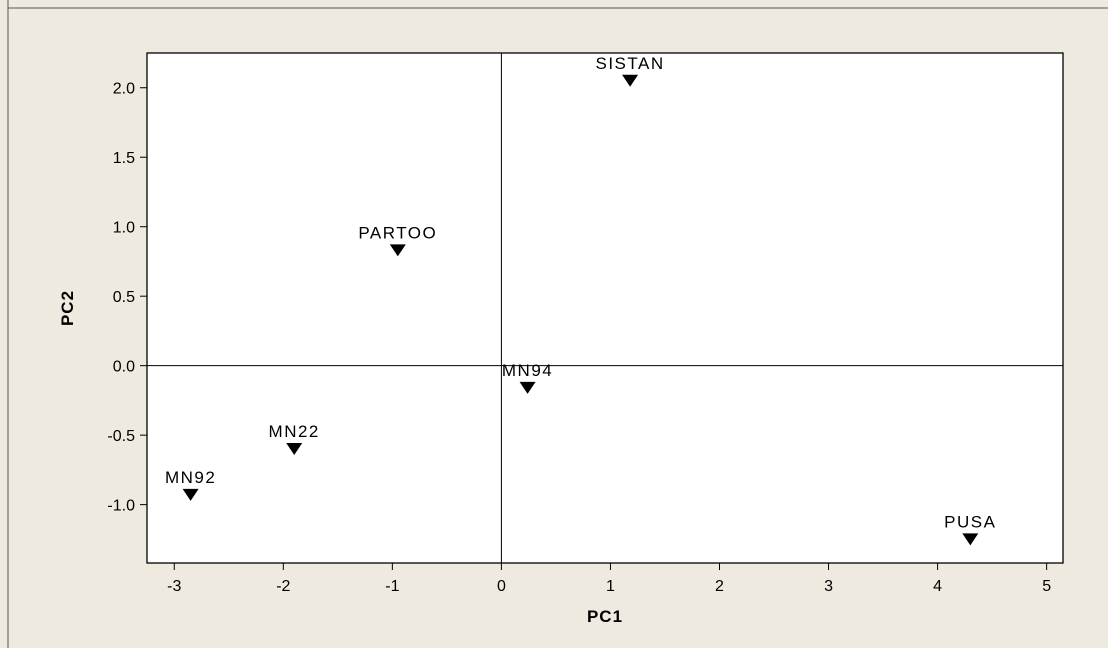 This screenshot has height=653, width=1108. I want to click on y-tick-label: 0.5, so click(124, 297).